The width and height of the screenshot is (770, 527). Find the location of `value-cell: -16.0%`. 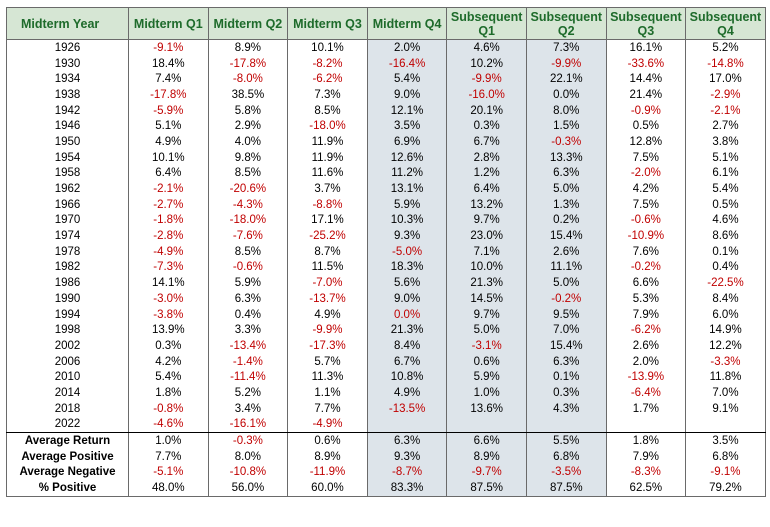

value-cell: -16.0% is located at coordinates (486, 95).